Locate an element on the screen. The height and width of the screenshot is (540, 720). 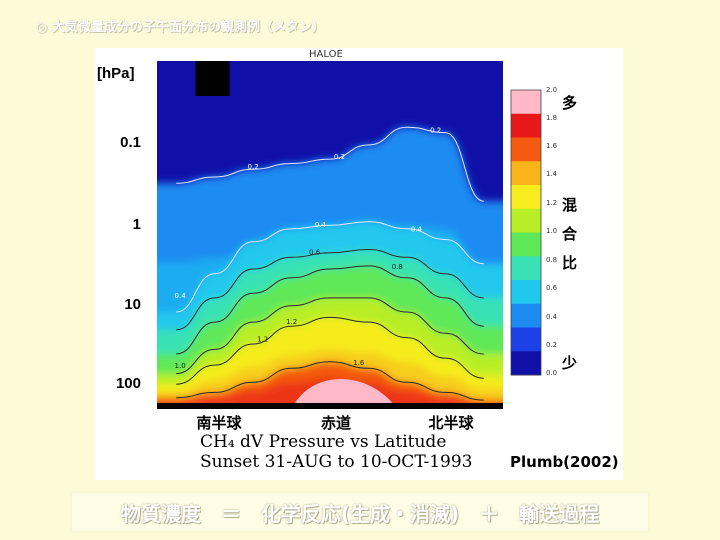
contour-label: 1.6 is located at coordinates (359, 363).